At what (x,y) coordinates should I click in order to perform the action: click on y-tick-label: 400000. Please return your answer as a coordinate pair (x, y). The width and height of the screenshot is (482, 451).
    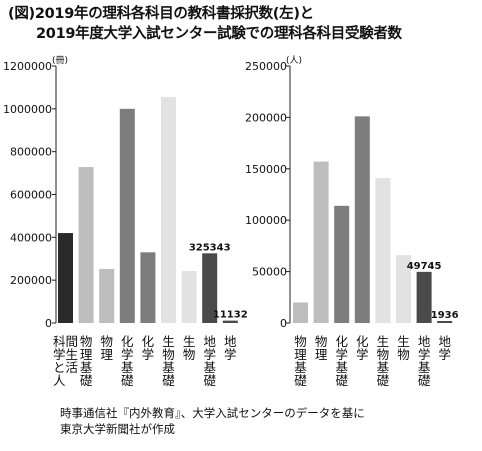
    Looking at the image, I should click on (31, 237).